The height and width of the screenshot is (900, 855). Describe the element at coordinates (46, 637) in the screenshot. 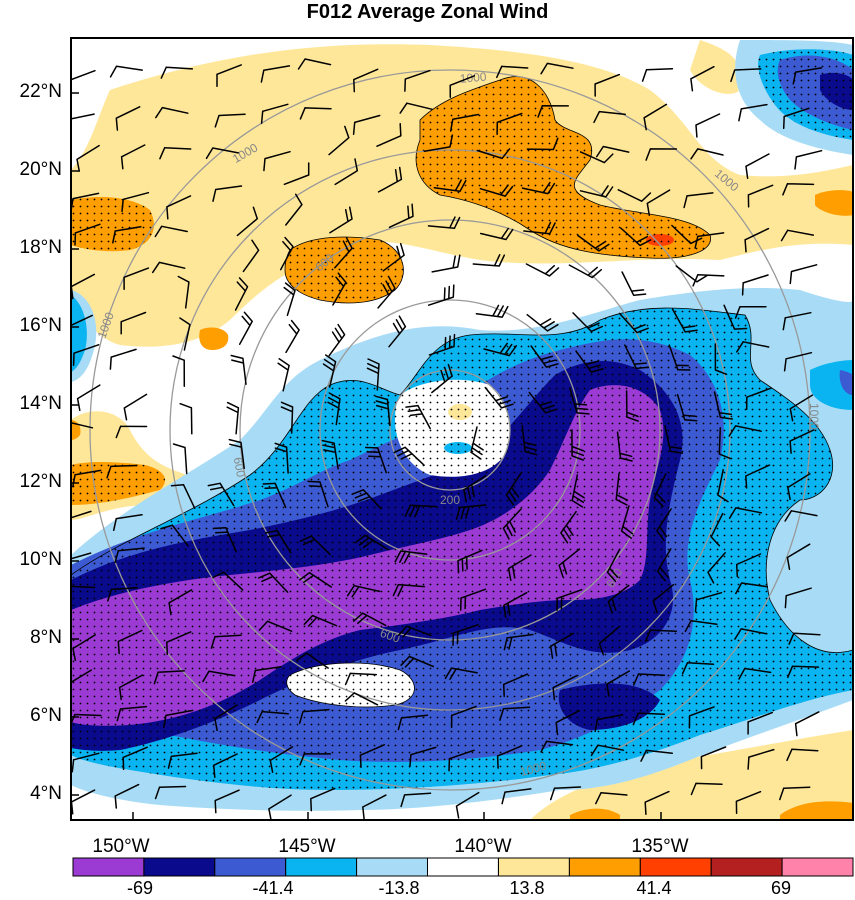

I see `lat-label: 8°N` at that location.